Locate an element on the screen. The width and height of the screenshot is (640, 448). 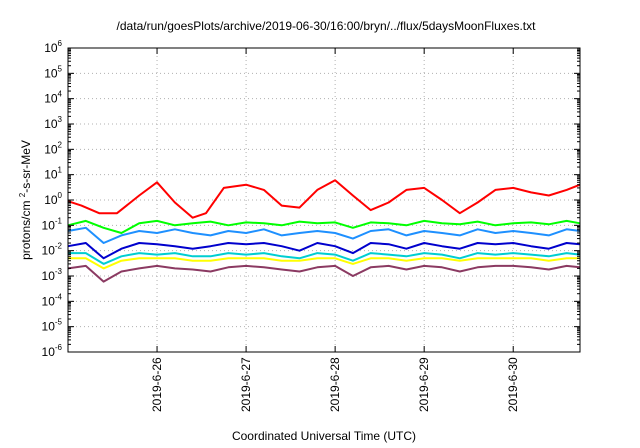
y-axis-label: protons/cm 2-s-sr-MeV is located at coordinates (25, 200).